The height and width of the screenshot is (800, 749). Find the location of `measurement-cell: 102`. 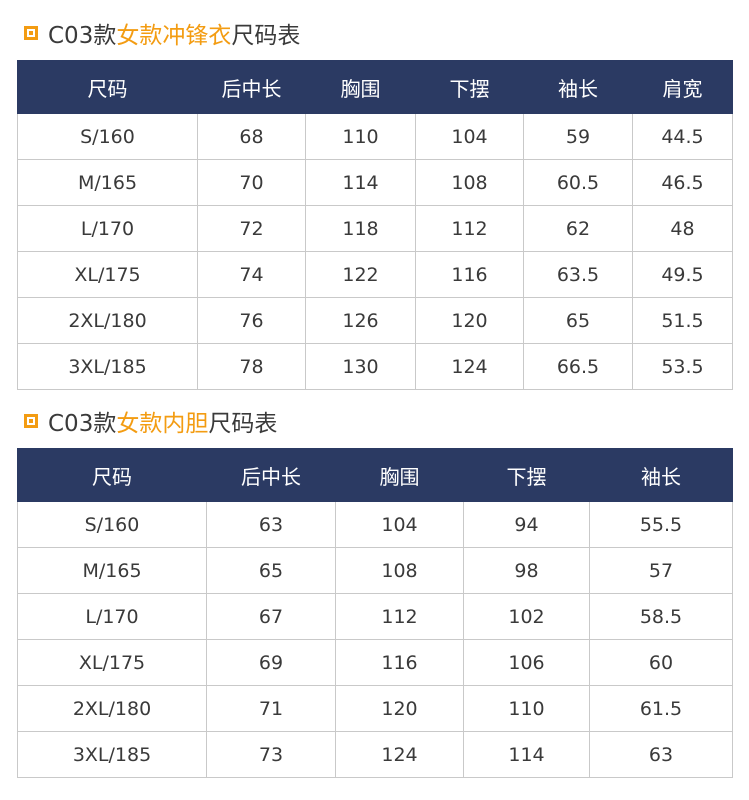

measurement-cell: 102 is located at coordinates (526, 616).